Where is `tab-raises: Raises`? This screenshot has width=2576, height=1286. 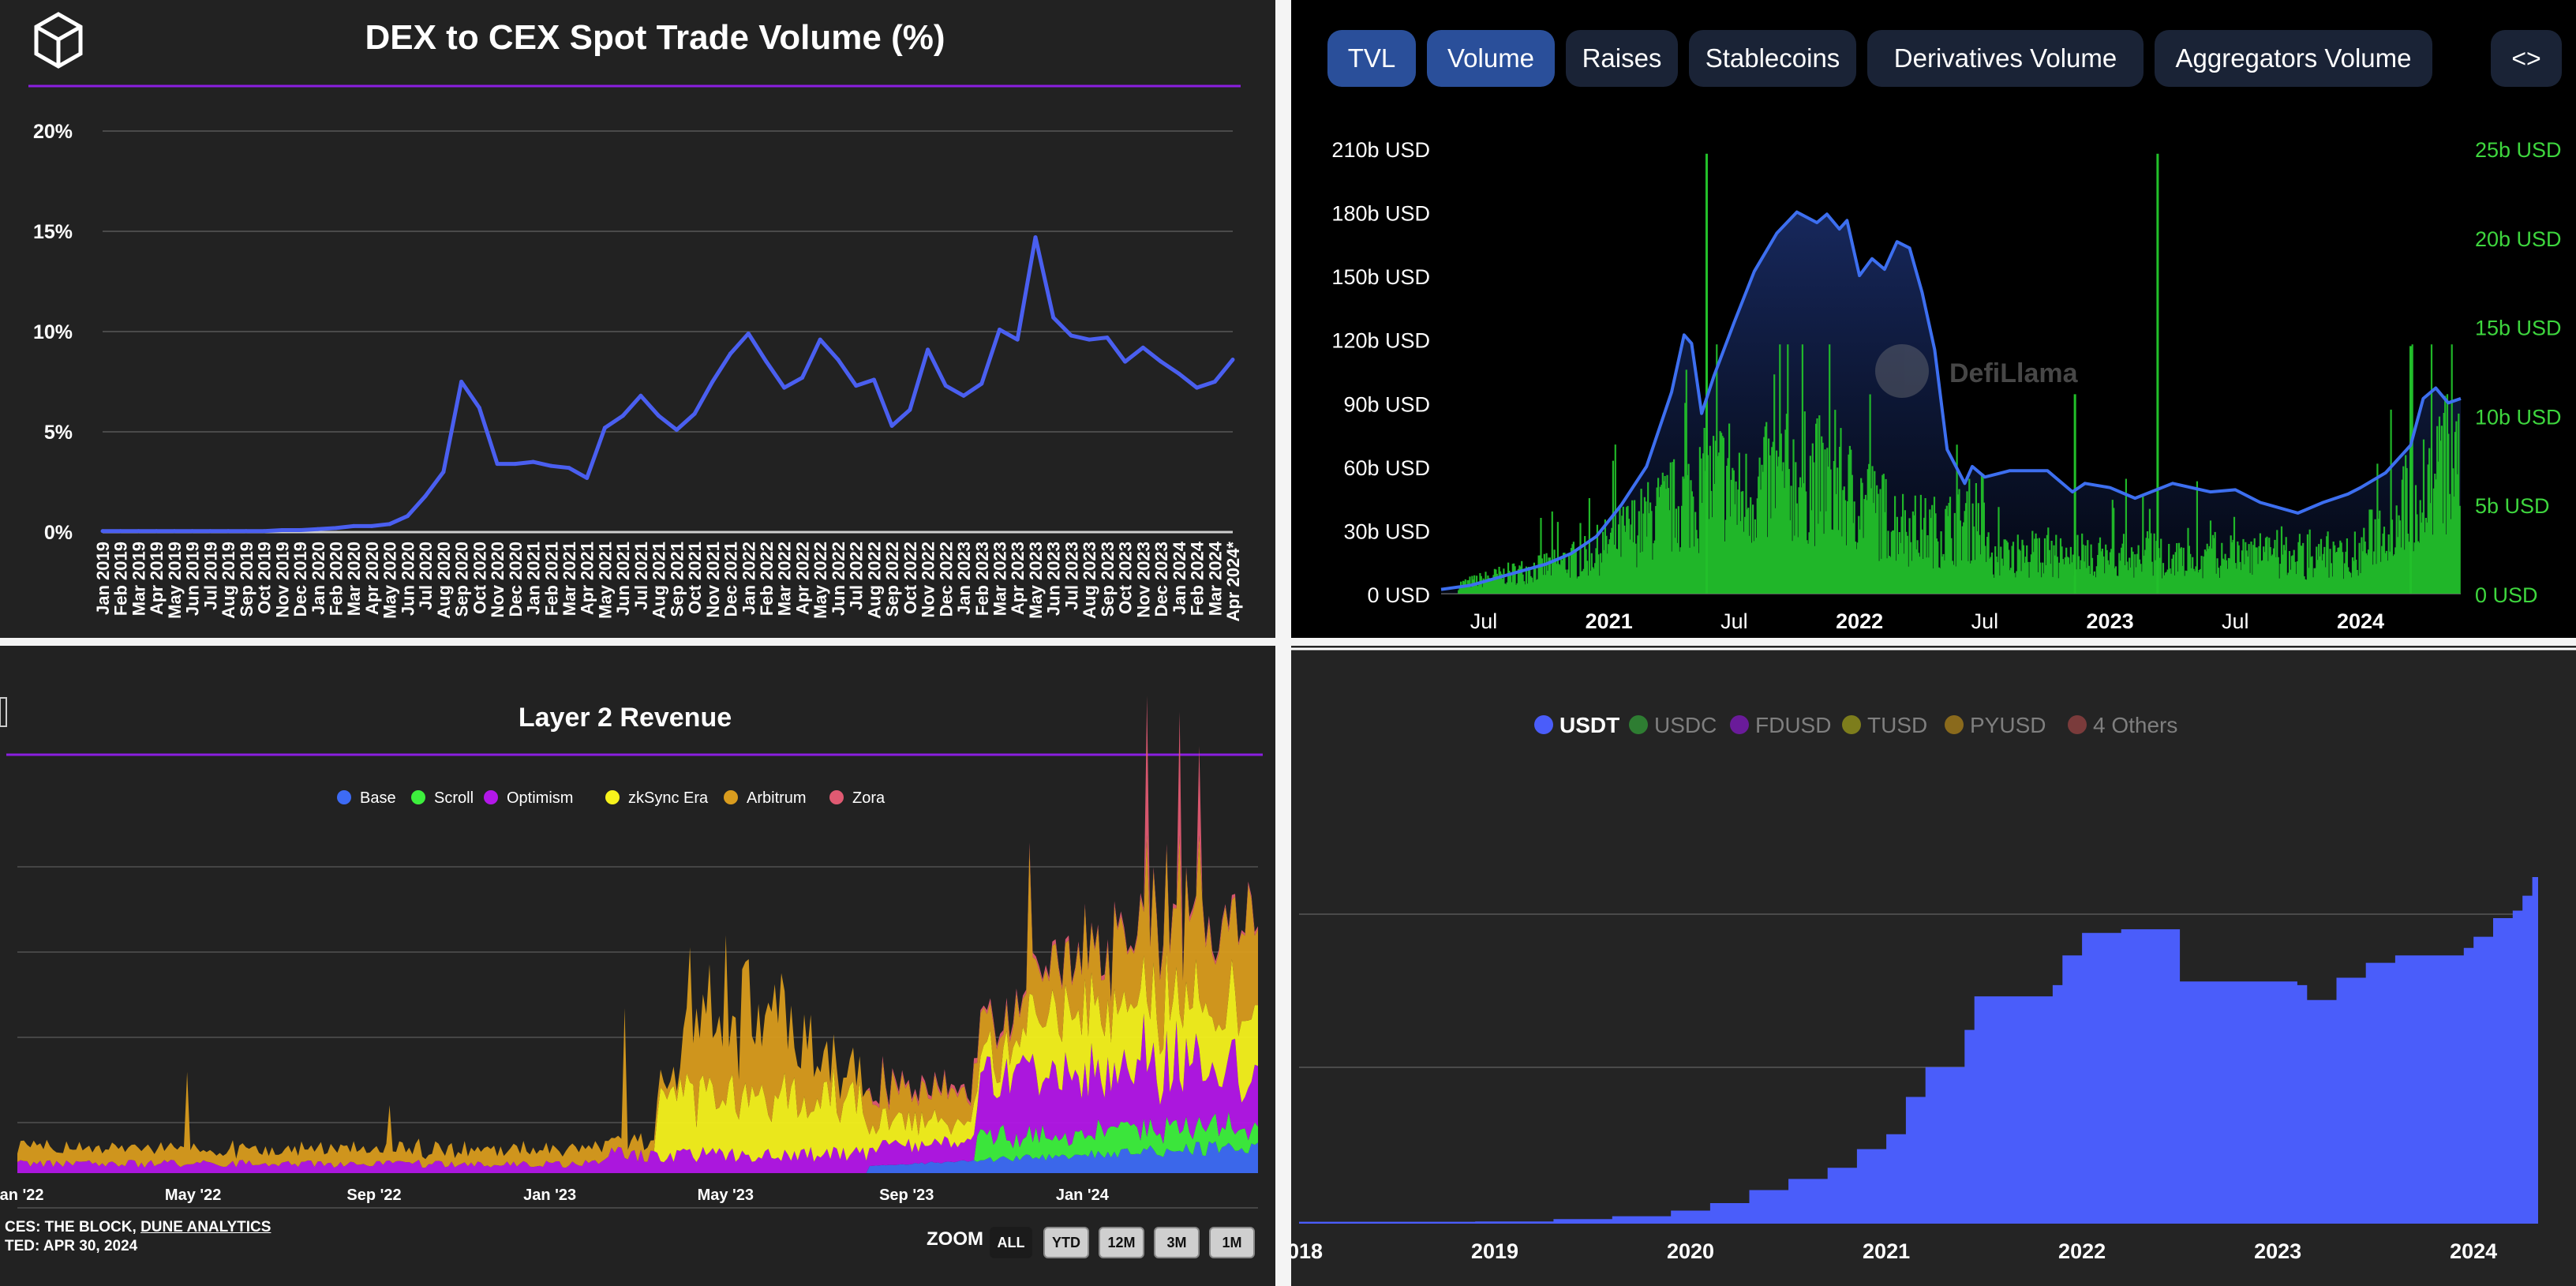
tab-raises: Raises is located at coordinates (1622, 58).